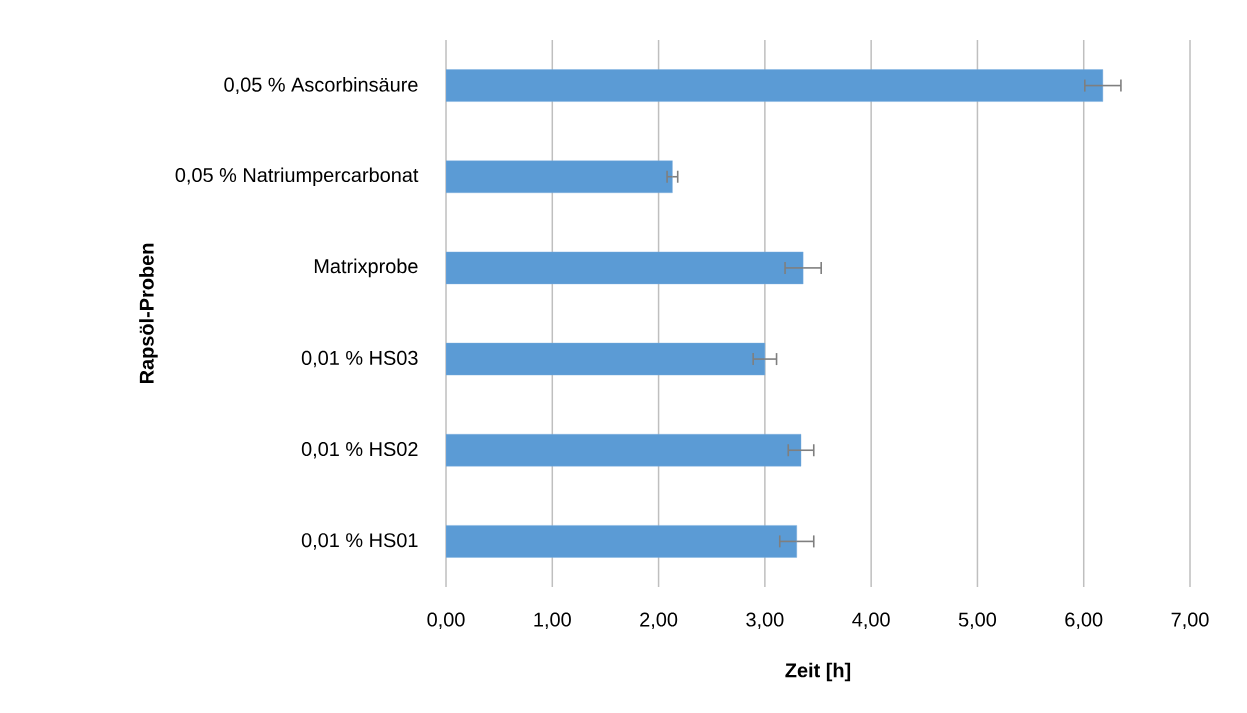  Describe the element at coordinates (148, 313) in the screenshot. I see `y-axis-title: Rapsöl-Proben` at that location.